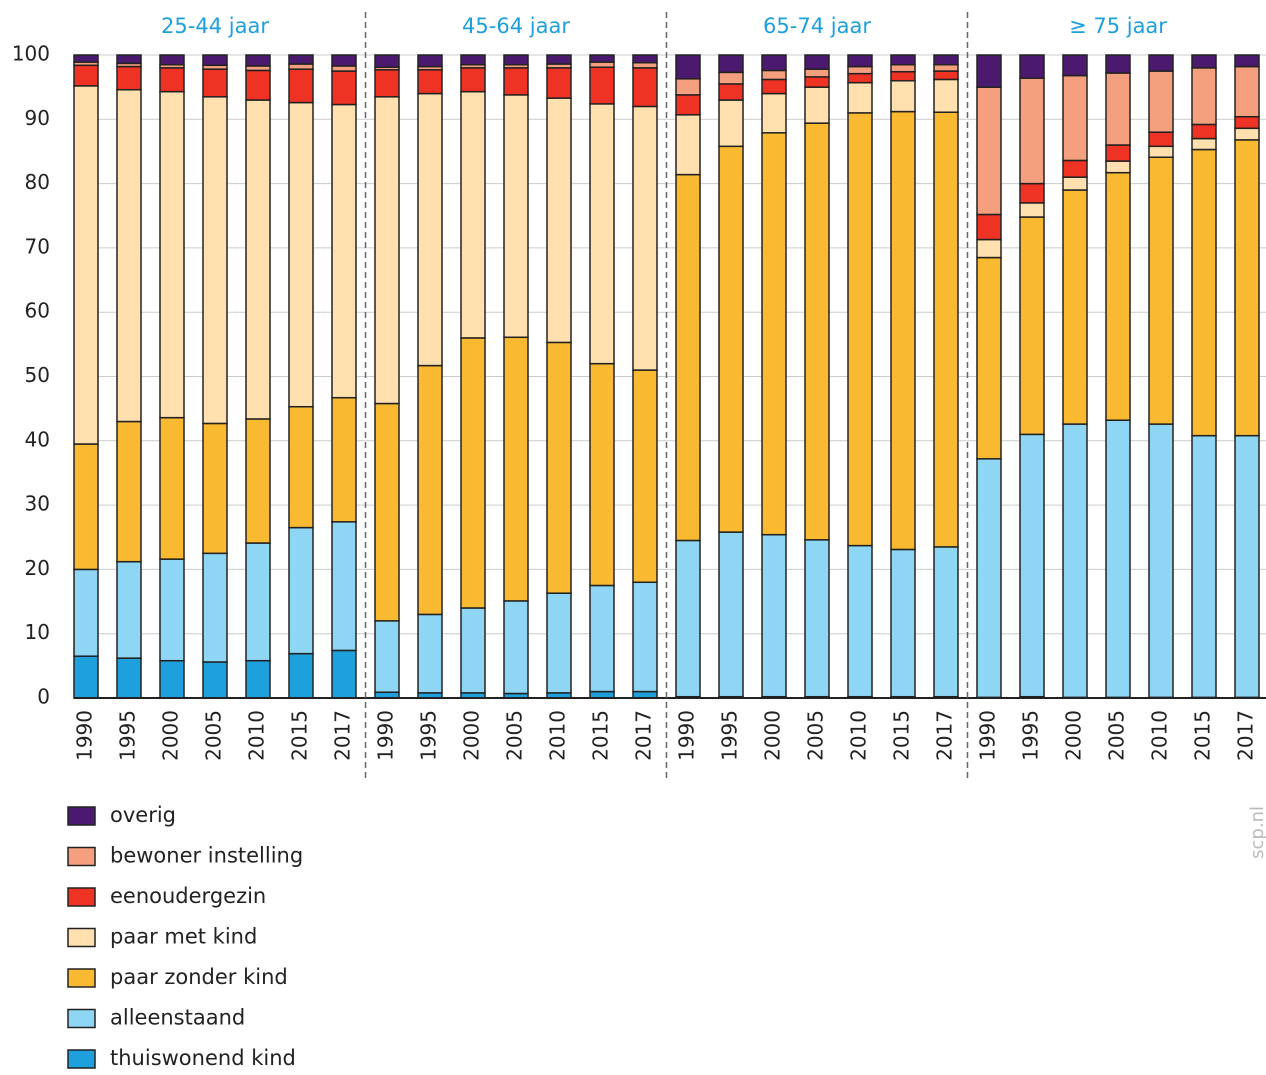 The image size is (1266, 1075). I want to click on x-tick-label: 2015, so click(1203, 735).